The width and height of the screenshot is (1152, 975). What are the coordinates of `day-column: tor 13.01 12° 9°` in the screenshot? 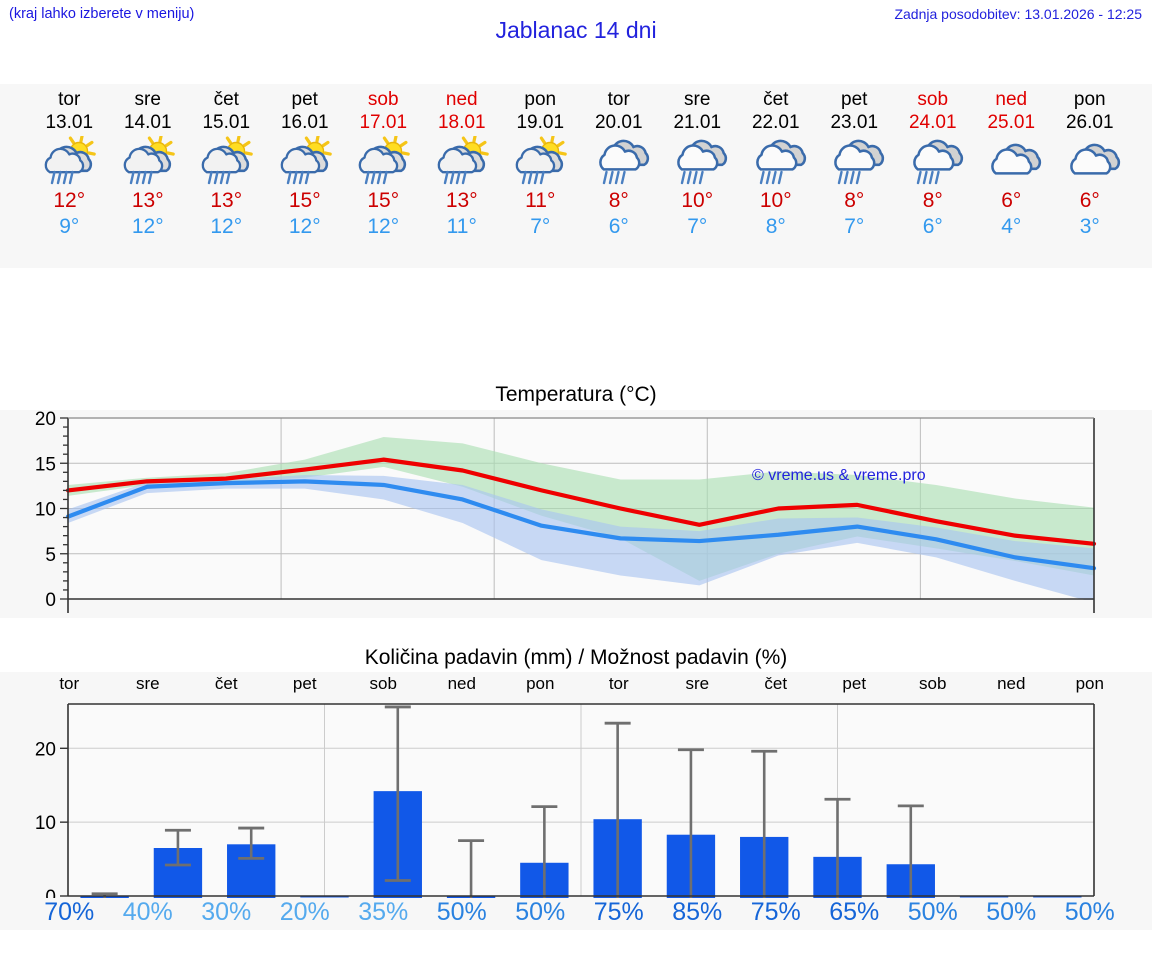 It's located at (69, 176).